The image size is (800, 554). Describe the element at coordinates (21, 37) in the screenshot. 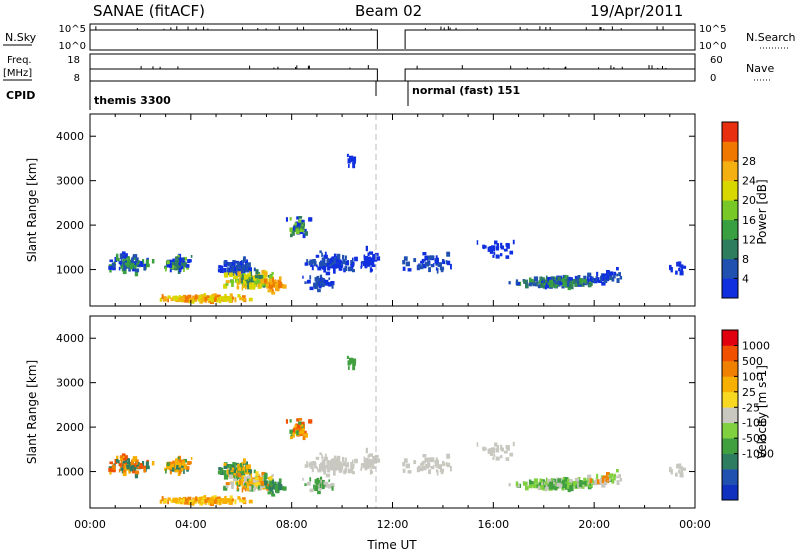

I see `nsky-label: N.Sky` at that location.